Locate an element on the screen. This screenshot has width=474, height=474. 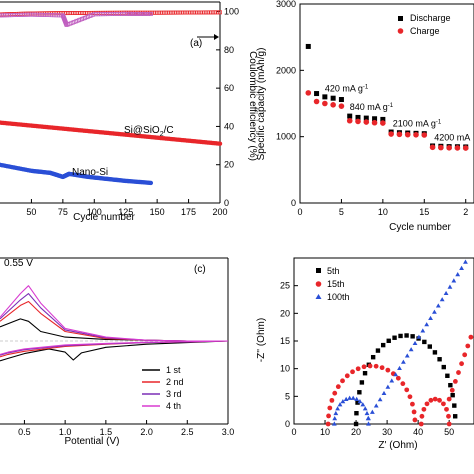
d-y-tick-label: 20 is located at coordinates (285, 313).